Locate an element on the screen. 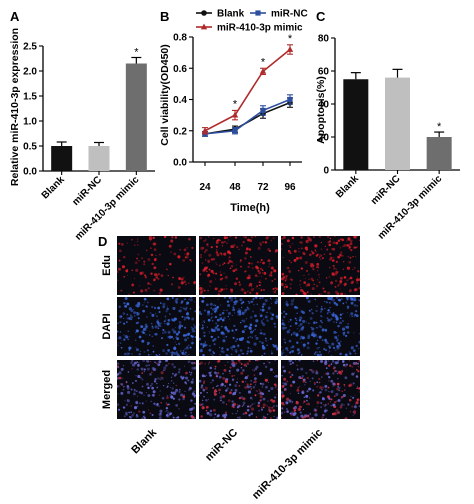 This screenshot has width=474, height=504. panel-a-category-label: Blank is located at coordinates (53, 187).